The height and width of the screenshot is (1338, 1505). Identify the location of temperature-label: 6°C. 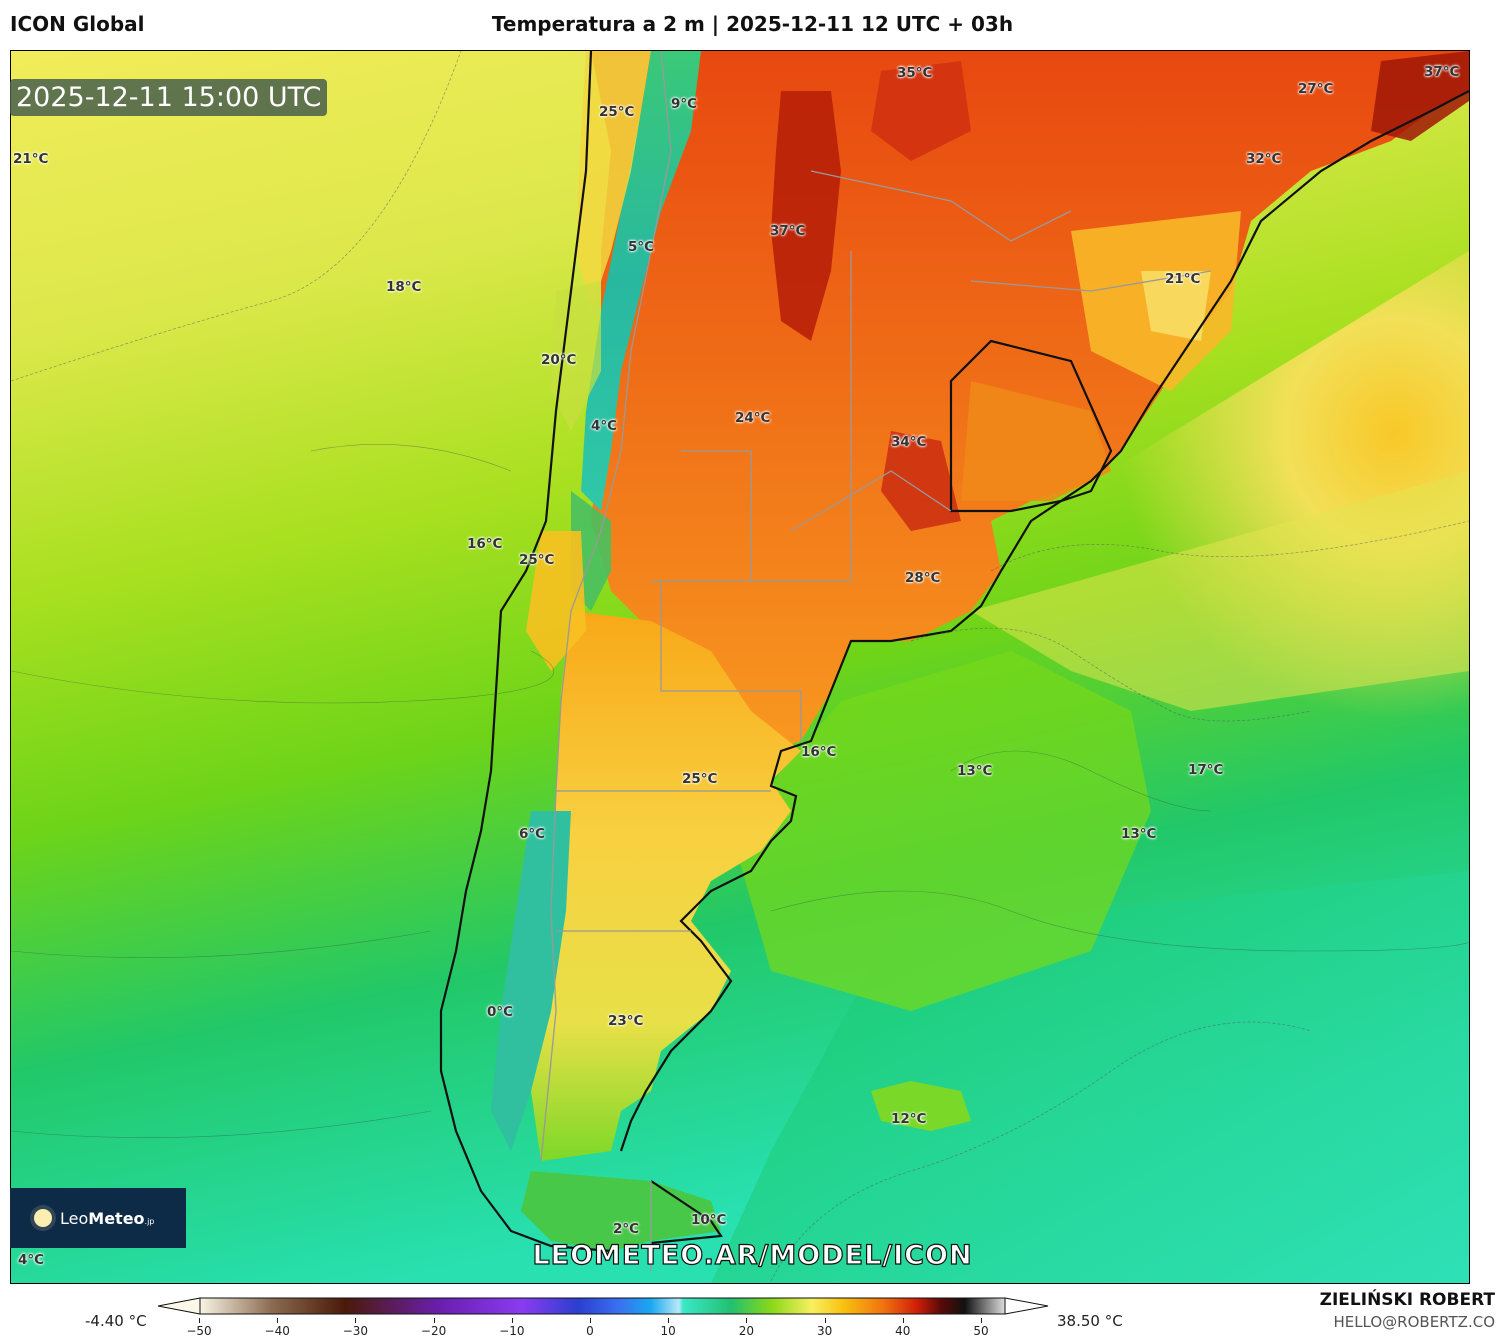
(532, 834).